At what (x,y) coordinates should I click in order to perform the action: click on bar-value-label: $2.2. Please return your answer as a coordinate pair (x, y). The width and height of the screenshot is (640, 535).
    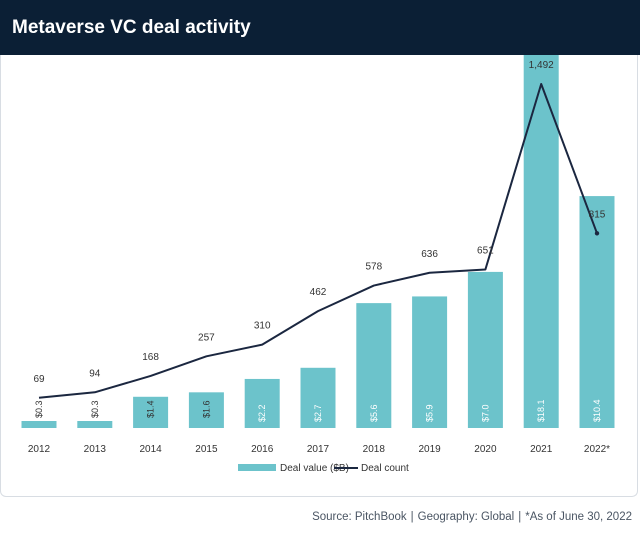
    Looking at the image, I should click on (262, 413).